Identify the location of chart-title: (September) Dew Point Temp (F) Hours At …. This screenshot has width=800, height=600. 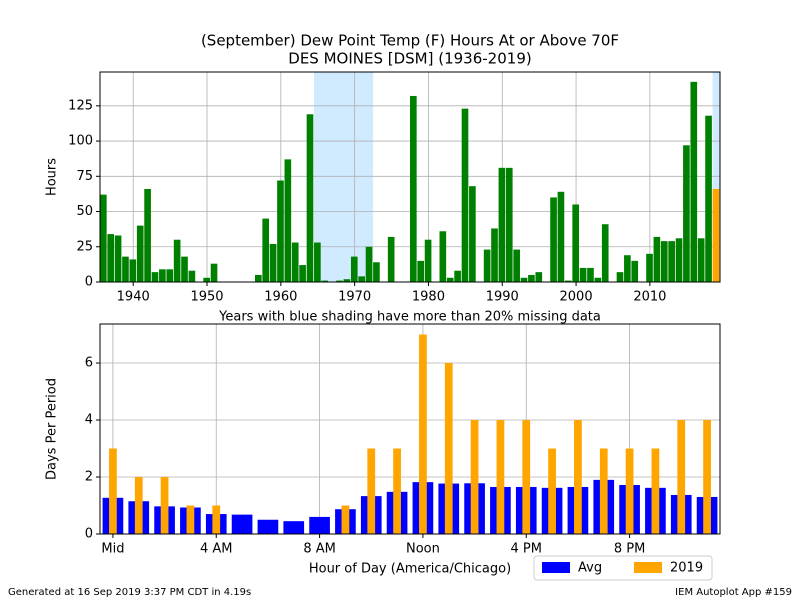
(410, 41).